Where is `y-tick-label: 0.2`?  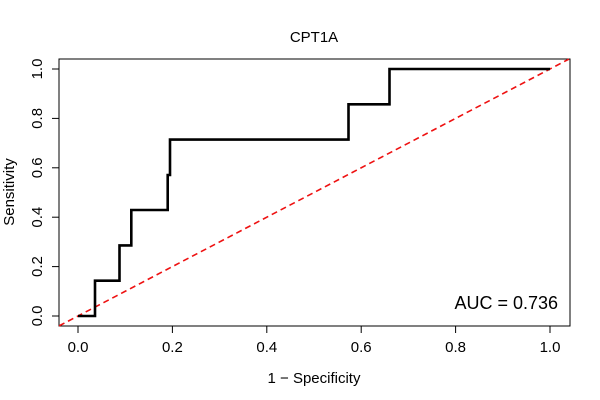
y-tick-label: 0.2 is located at coordinates (37, 266).